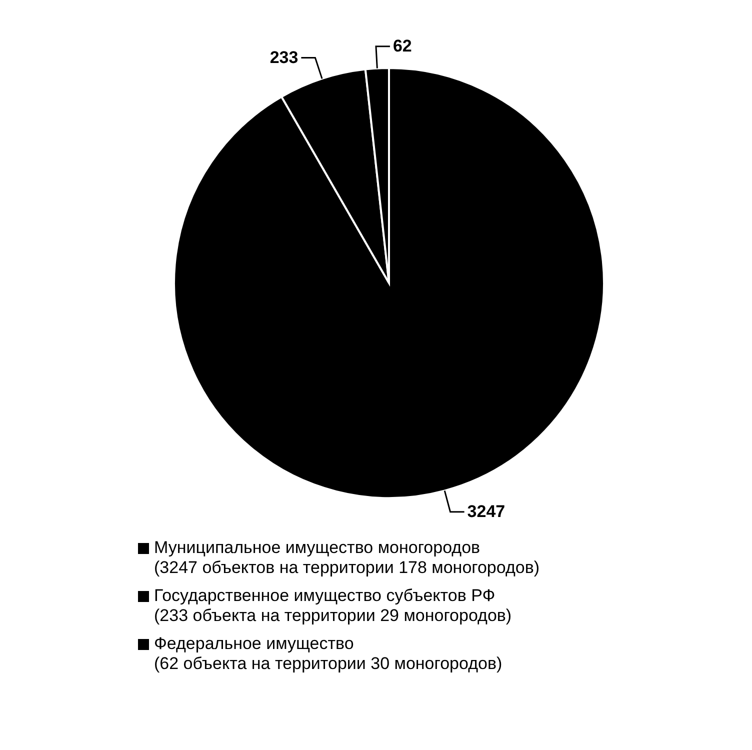  I want to click on legend-label: Государственное имущество субъектов РФ (233 объекта на территории 29 моногородов), so click(333, 606).